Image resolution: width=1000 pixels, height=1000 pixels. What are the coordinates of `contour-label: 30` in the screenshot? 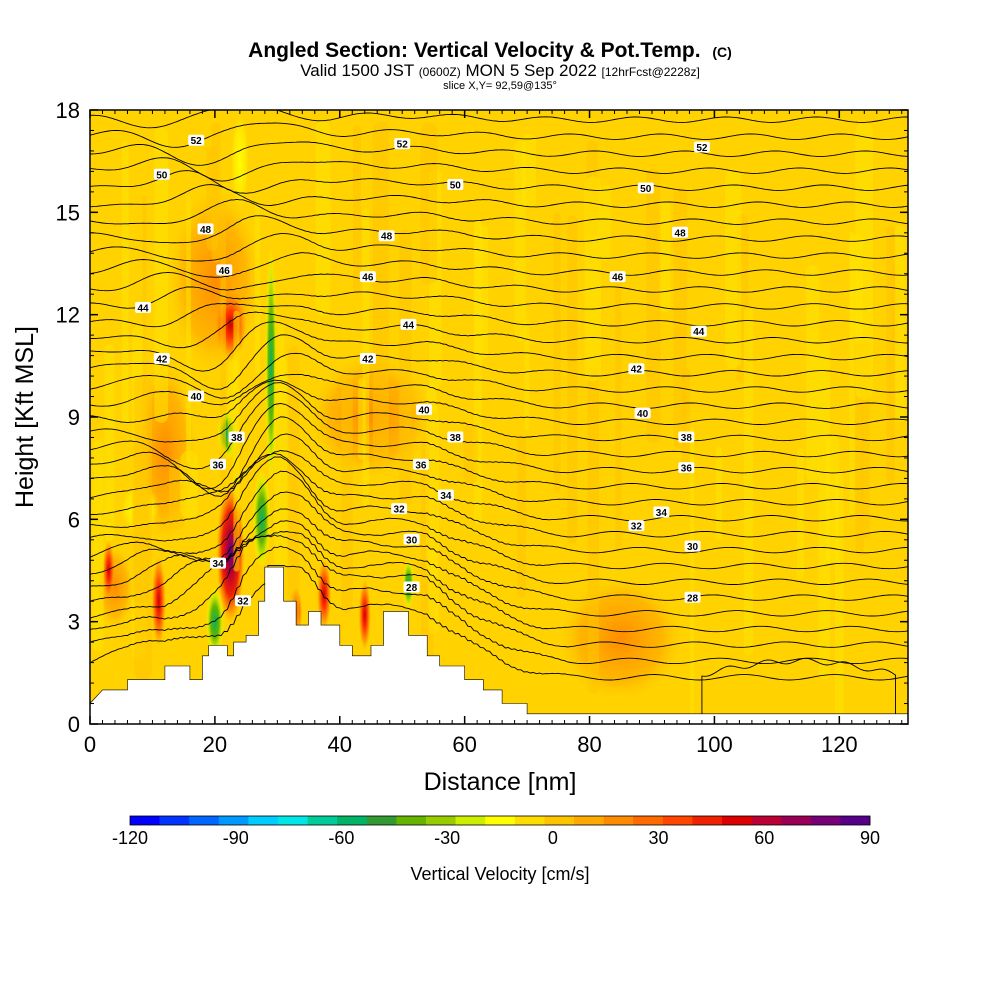 It's located at (411, 539).